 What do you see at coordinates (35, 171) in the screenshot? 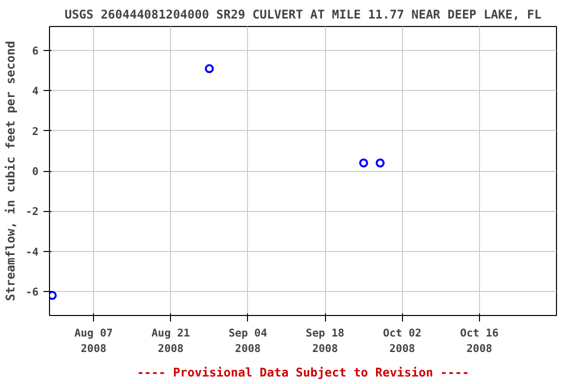
I see `y-tick-label: 0` at bounding box center [35, 171].